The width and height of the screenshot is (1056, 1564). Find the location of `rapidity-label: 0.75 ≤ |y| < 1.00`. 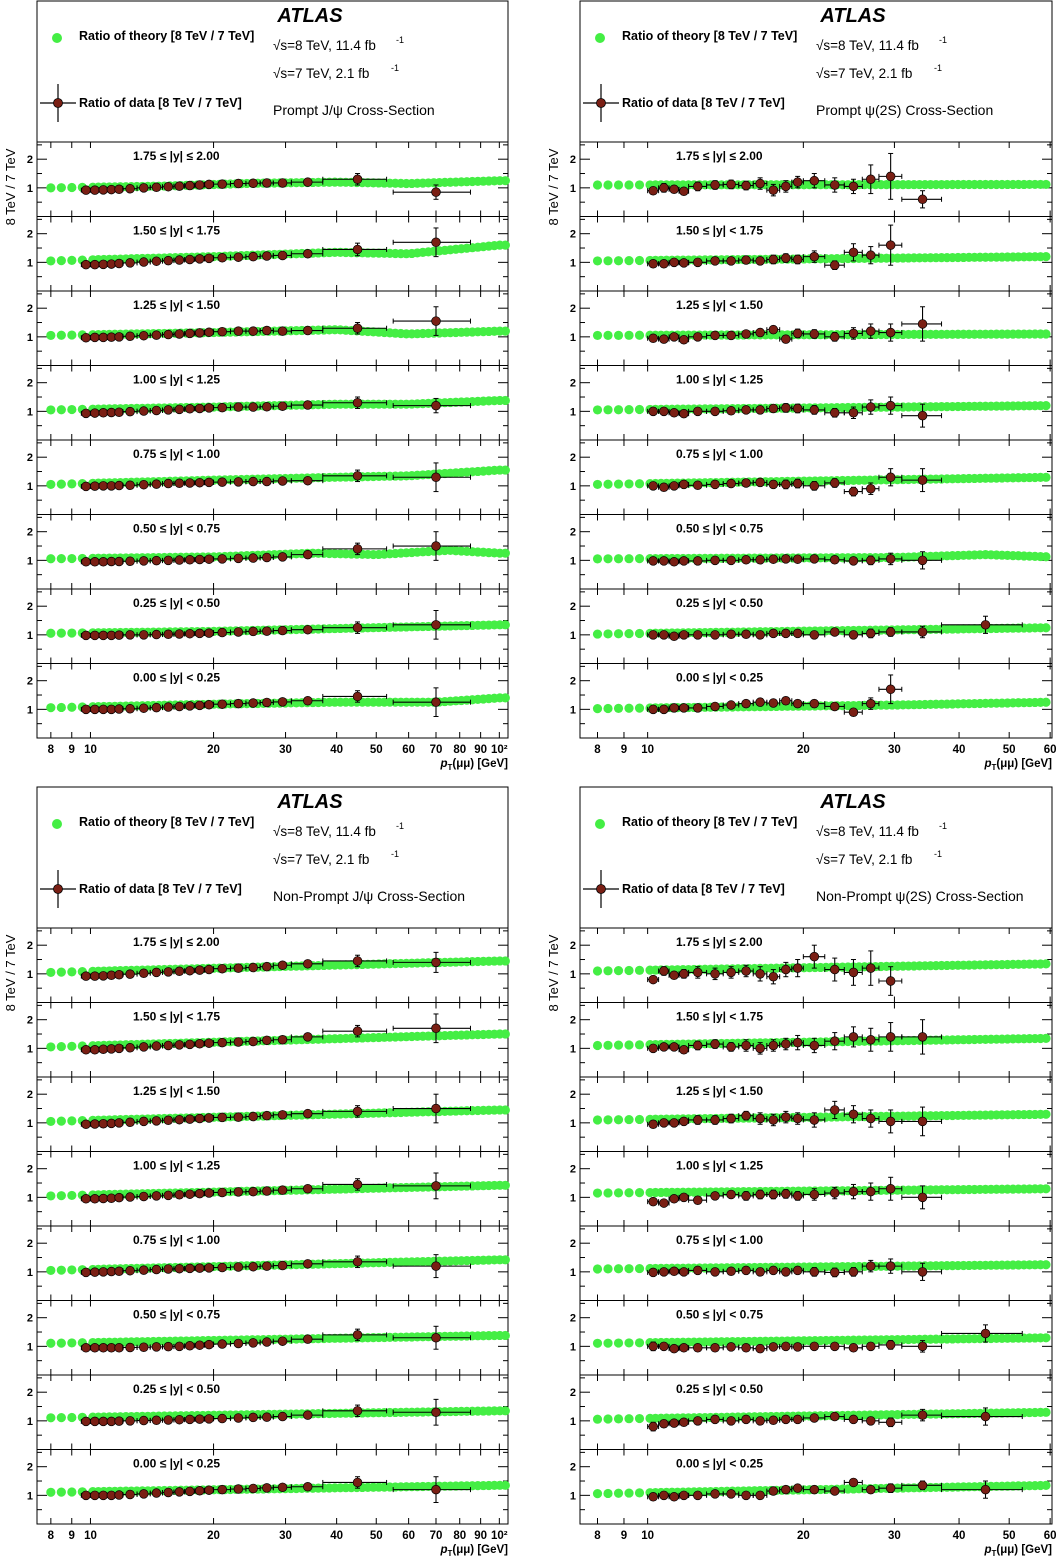

rapidity-label: 0.75 ≤ |y| < 1.00 is located at coordinates (719, 454).